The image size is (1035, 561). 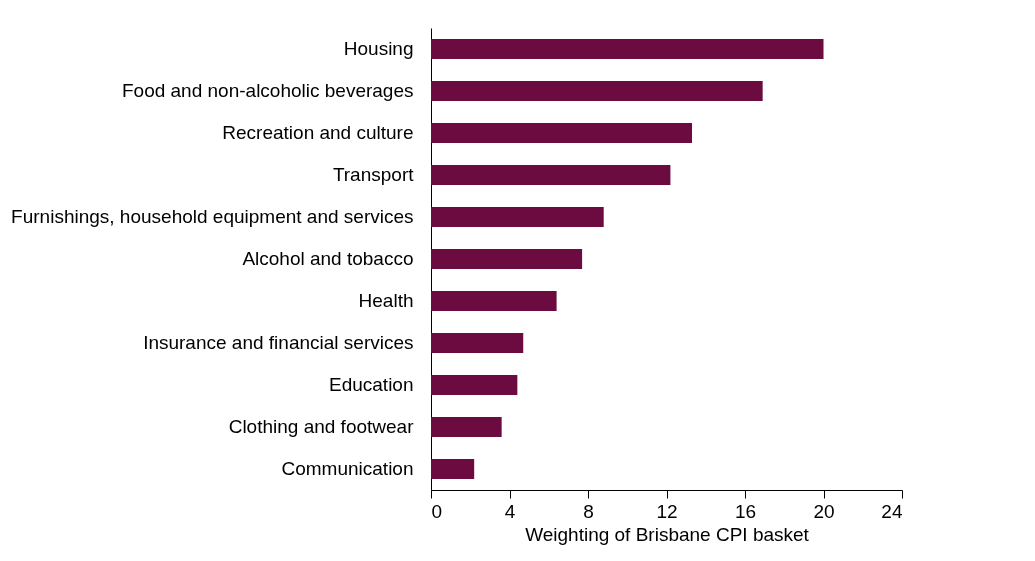 I want to click on y-tick-label: Insurance and financial services, so click(x=278, y=342).